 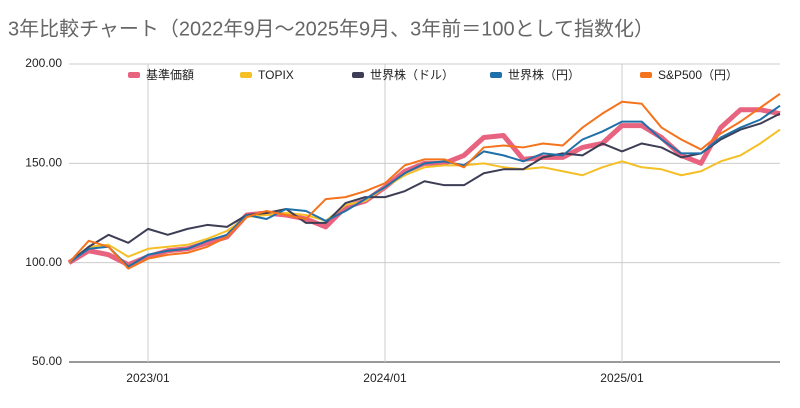 What do you see at coordinates (698, 75) in the screenshot?
I see `legend-label: S&P500（円）` at bounding box center [698, 75].